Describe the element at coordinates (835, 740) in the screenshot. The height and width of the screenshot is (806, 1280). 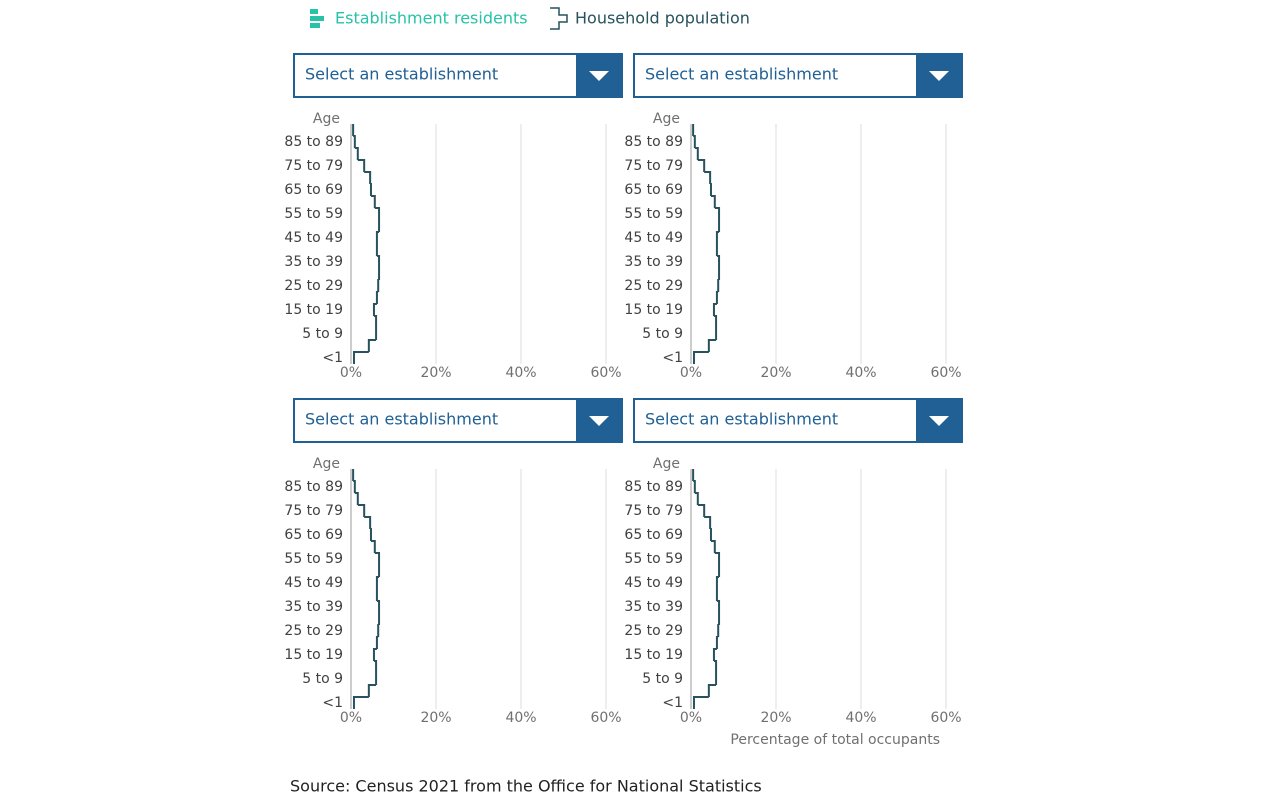
I see `x-axis-label: Percentage of total occupants` at that location.